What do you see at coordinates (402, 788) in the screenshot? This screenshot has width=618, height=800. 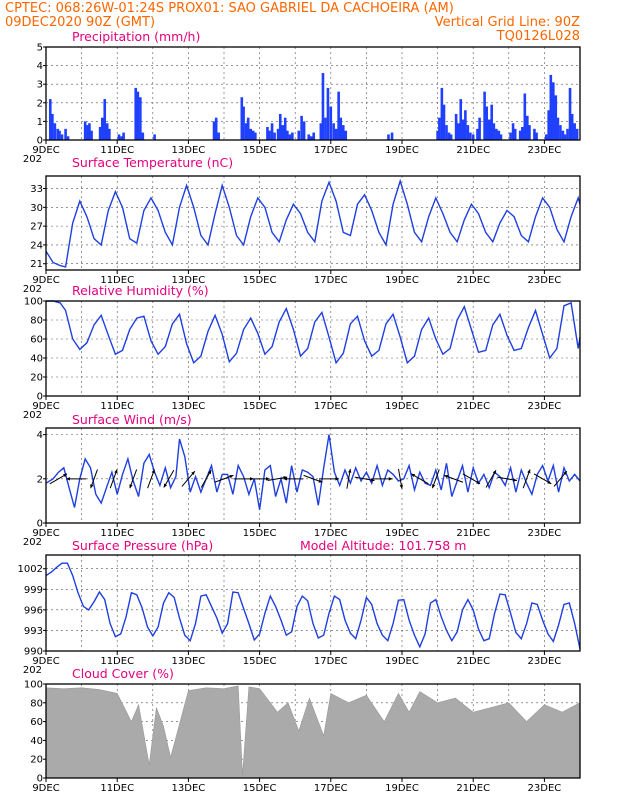 I see `cloud-xtick-label: 19DEC` at bounding box center [402, 788].